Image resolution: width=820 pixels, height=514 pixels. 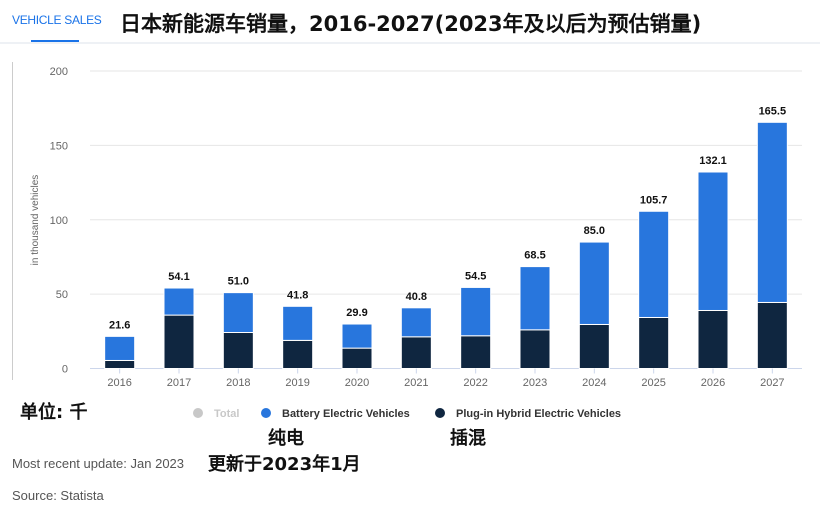 What do you see at coordinates (178, 277) in the screenshot?
I see `data-label: 54.1` at bounding box center [178, 277].